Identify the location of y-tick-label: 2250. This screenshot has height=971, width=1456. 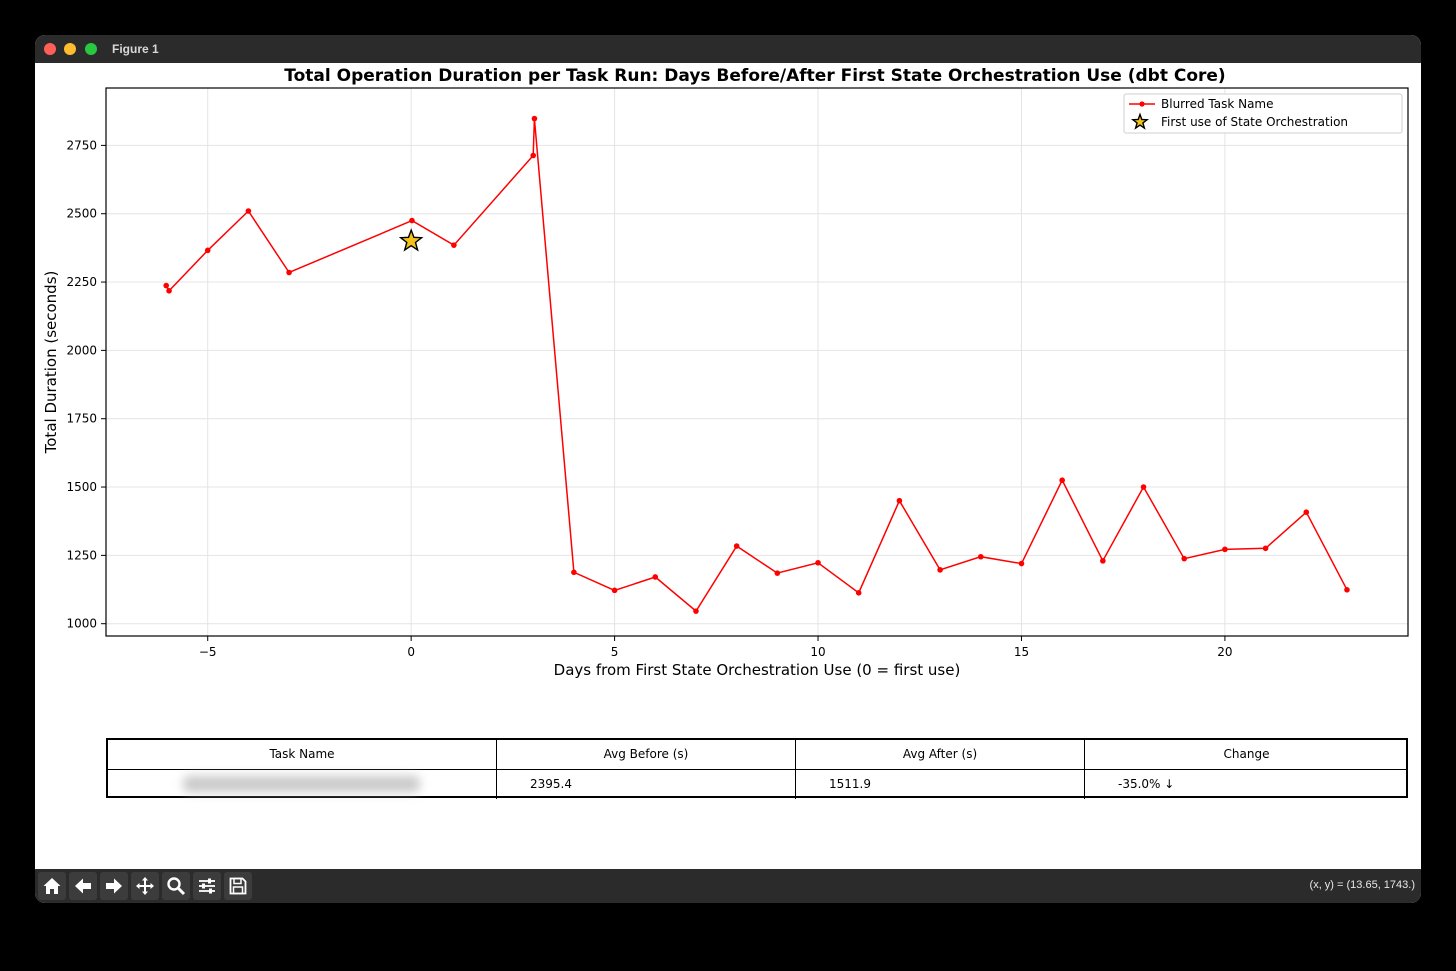
(81, 282).